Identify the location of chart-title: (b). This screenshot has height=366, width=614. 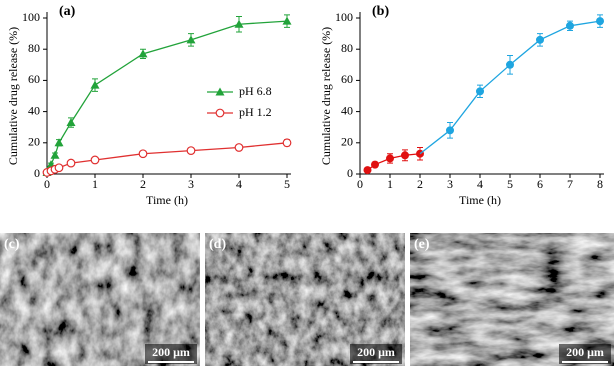
(380, 11).